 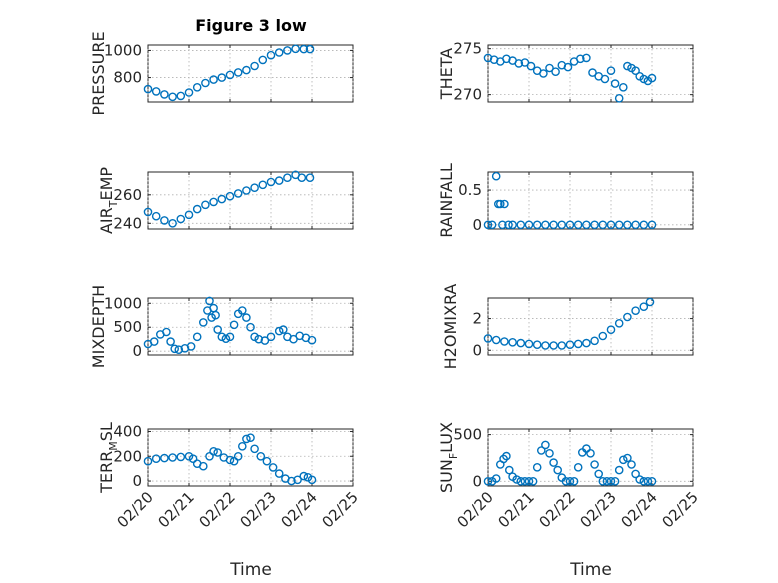 I want to click on panel-air-temp: 240 260 AIRTEMP, so click(x=225, y=200).